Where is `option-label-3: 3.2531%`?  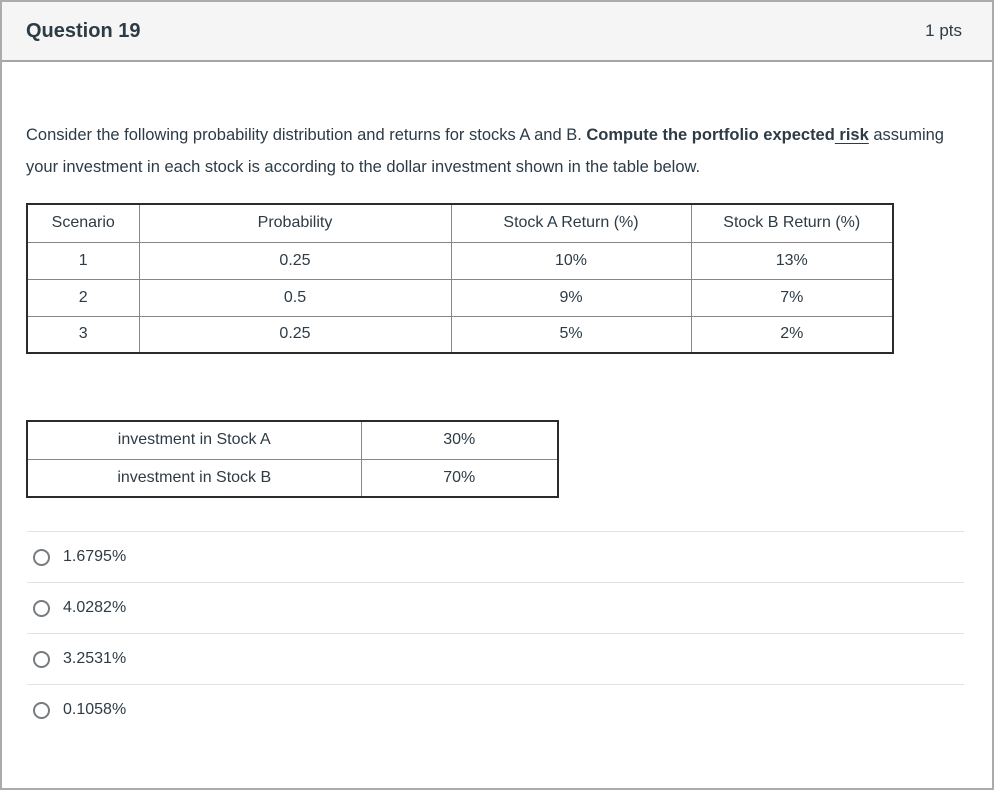 option-label-3: 3.2531% is located at coordinates (95, 658).